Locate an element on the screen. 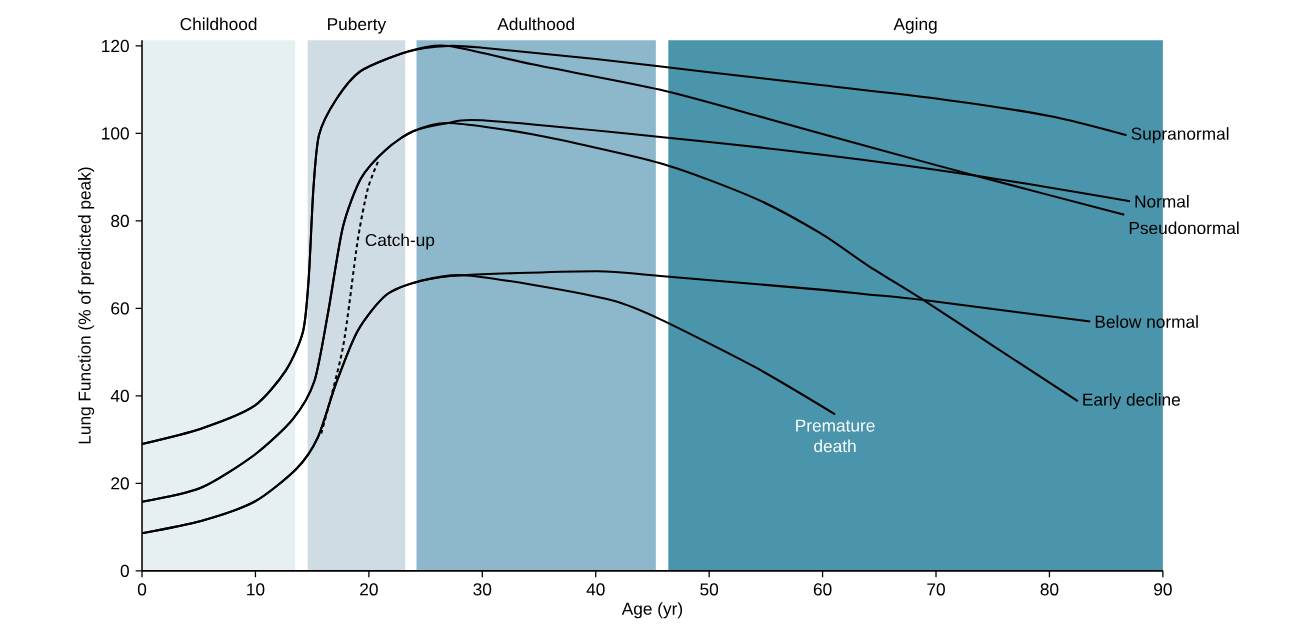  band-label: Childhood is located at coordinates (218, 24).